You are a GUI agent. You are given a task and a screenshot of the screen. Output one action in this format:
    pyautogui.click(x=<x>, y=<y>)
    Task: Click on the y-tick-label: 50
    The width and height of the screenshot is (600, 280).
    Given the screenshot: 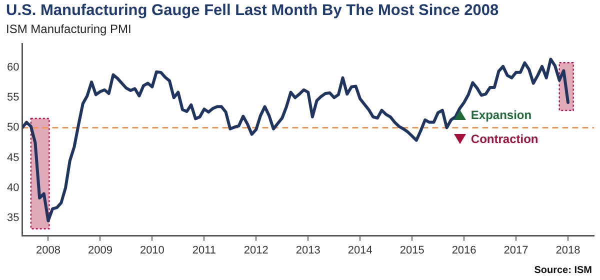 What is the action you would take?
    pyautogui.click(x=13, y=128)
    